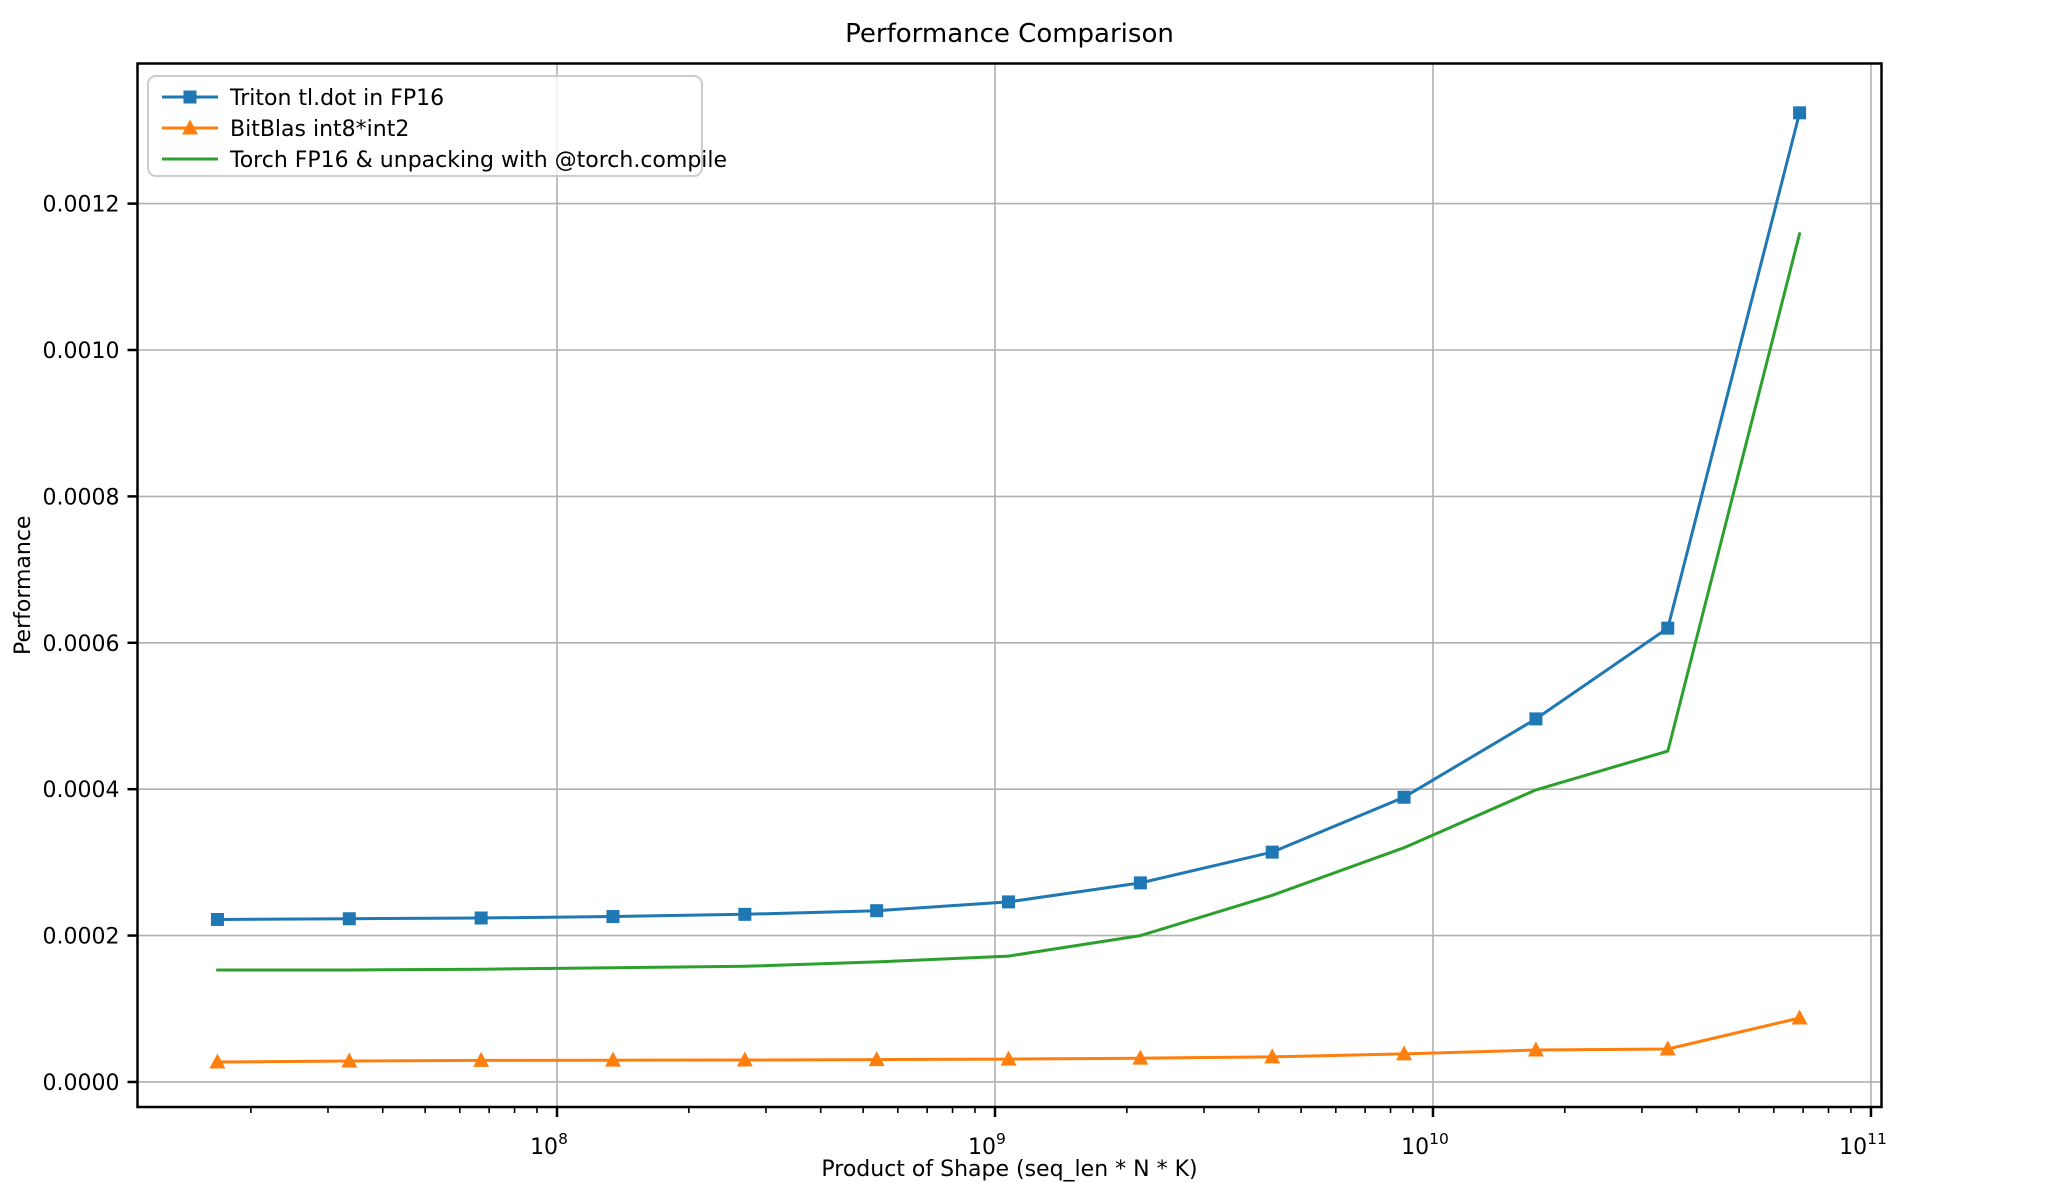 This screenshot has height=1183, width=2047. I want to click on legend-item: BitBlas int8*int2, so click(285, 129).